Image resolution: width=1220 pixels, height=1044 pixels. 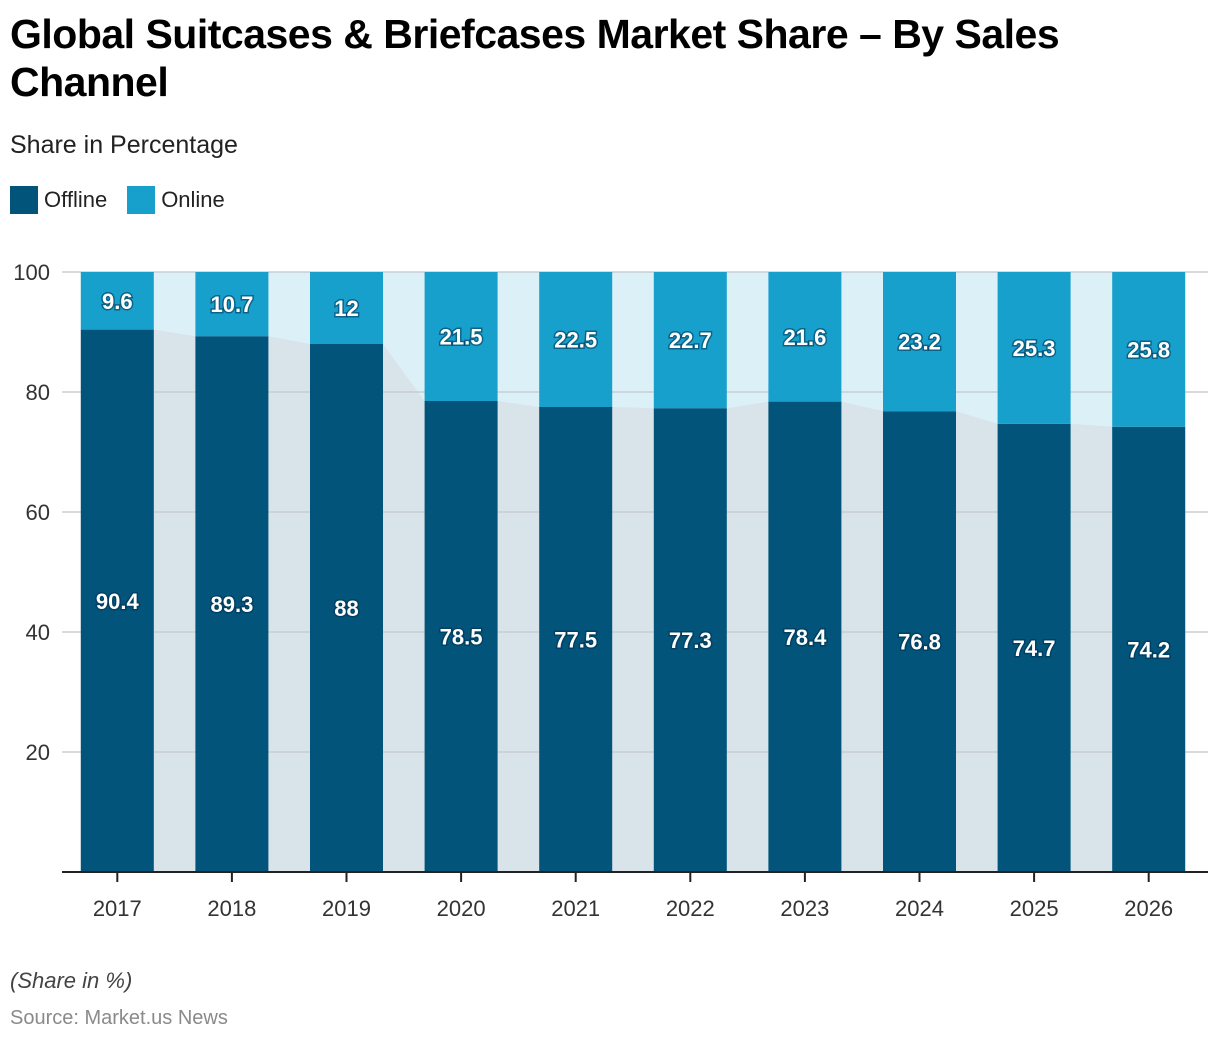 I want to click on legend-label-offline: Offline, so click(x=76, y=199).